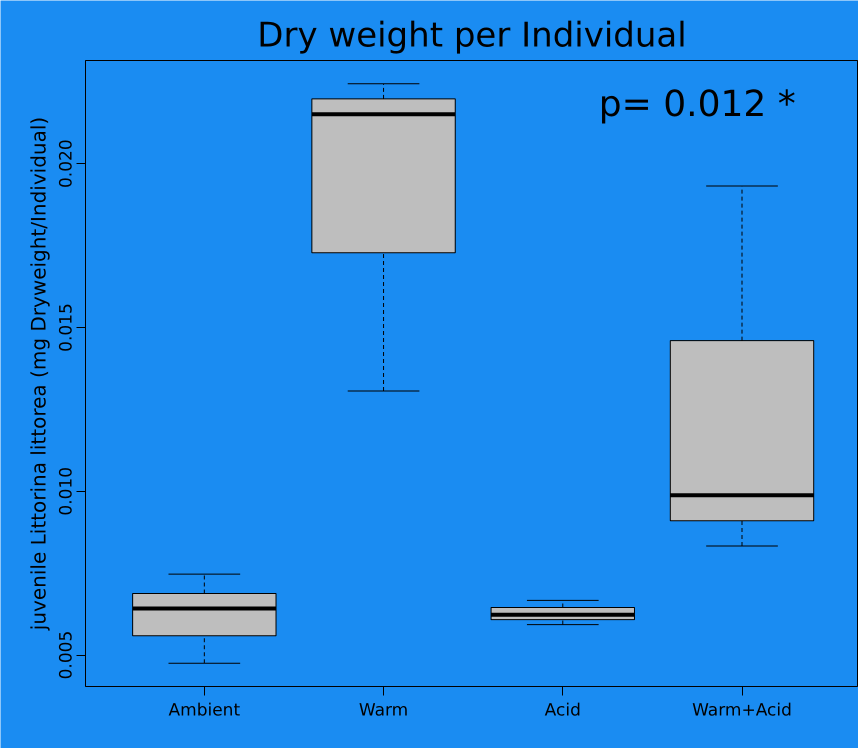 The height and width of the screenshot is (748, 858). I want to click on chart-title: Dry weight per Individual, so click(472, 36).